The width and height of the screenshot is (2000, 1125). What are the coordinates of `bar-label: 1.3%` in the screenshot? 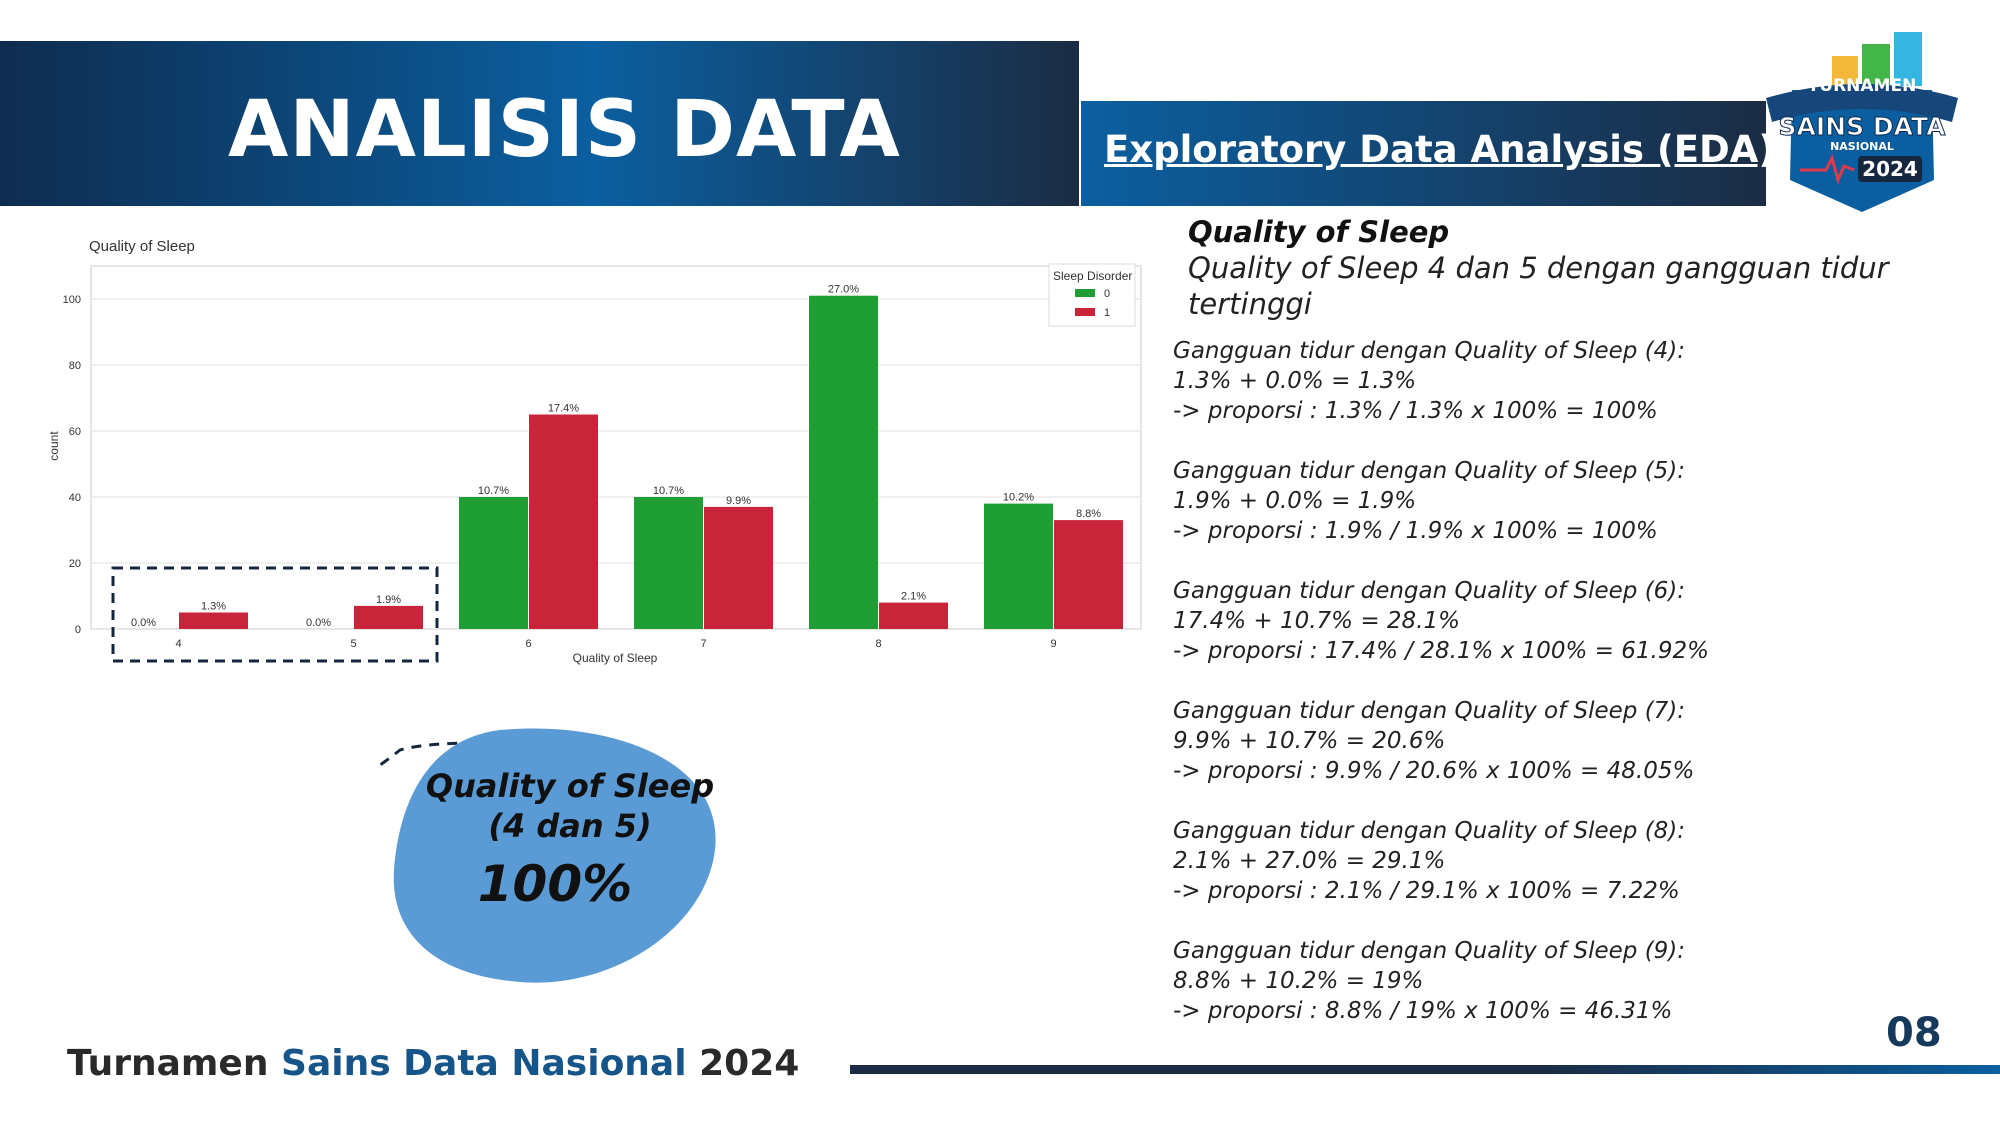 It's located at (213, 607).